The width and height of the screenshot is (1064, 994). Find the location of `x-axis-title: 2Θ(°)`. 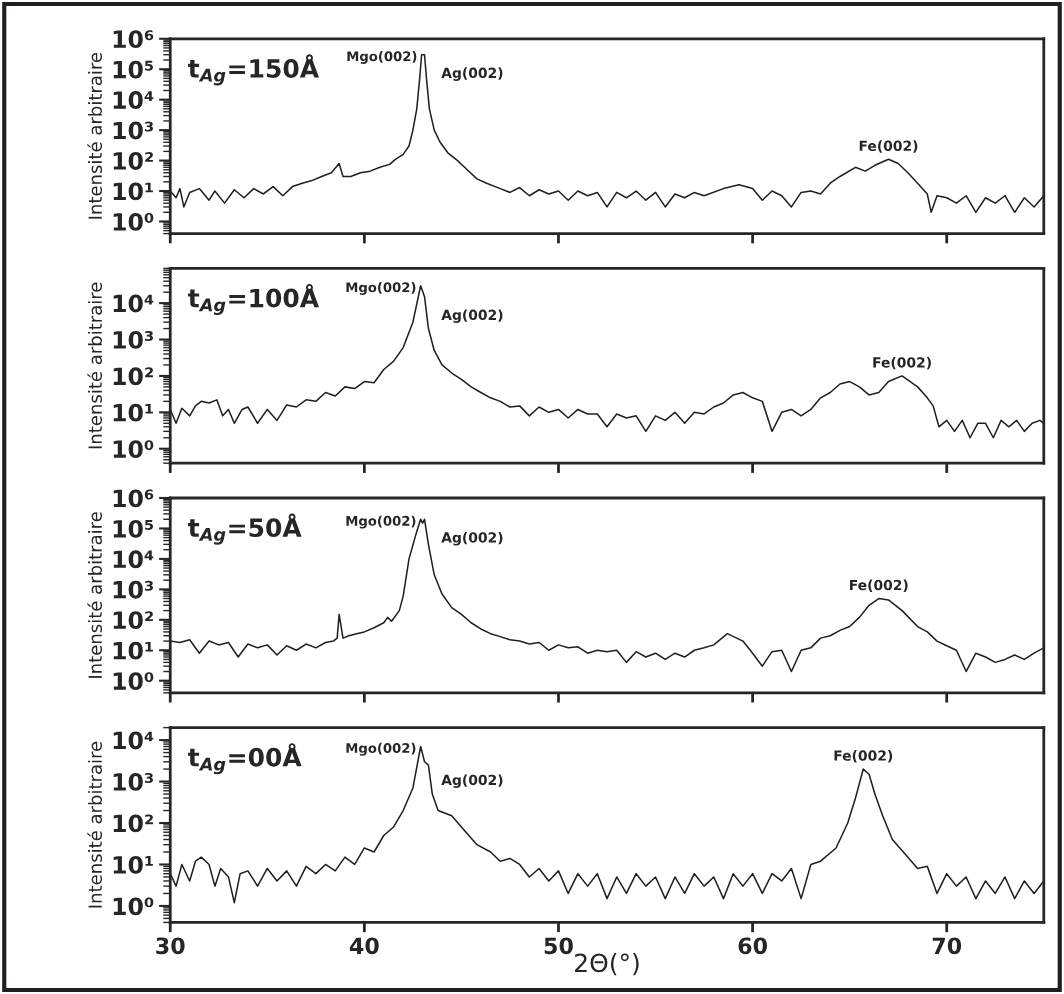

x-axis-title: 2Θ(°) is located at coordinates (607, 964).